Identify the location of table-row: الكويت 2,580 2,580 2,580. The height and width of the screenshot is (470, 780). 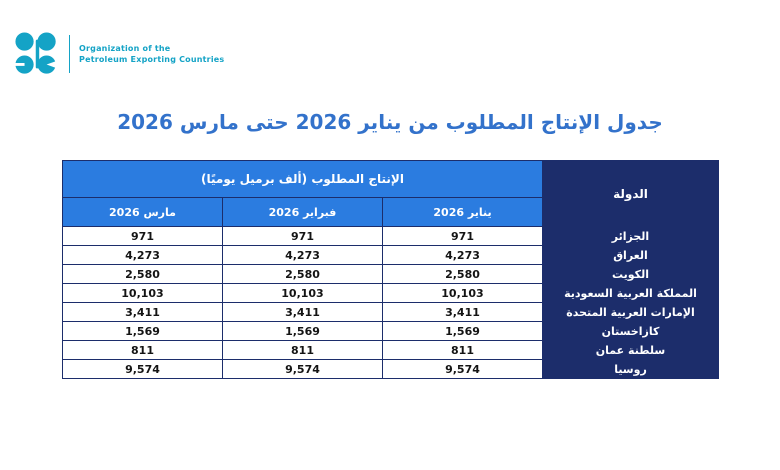
(390, 274).